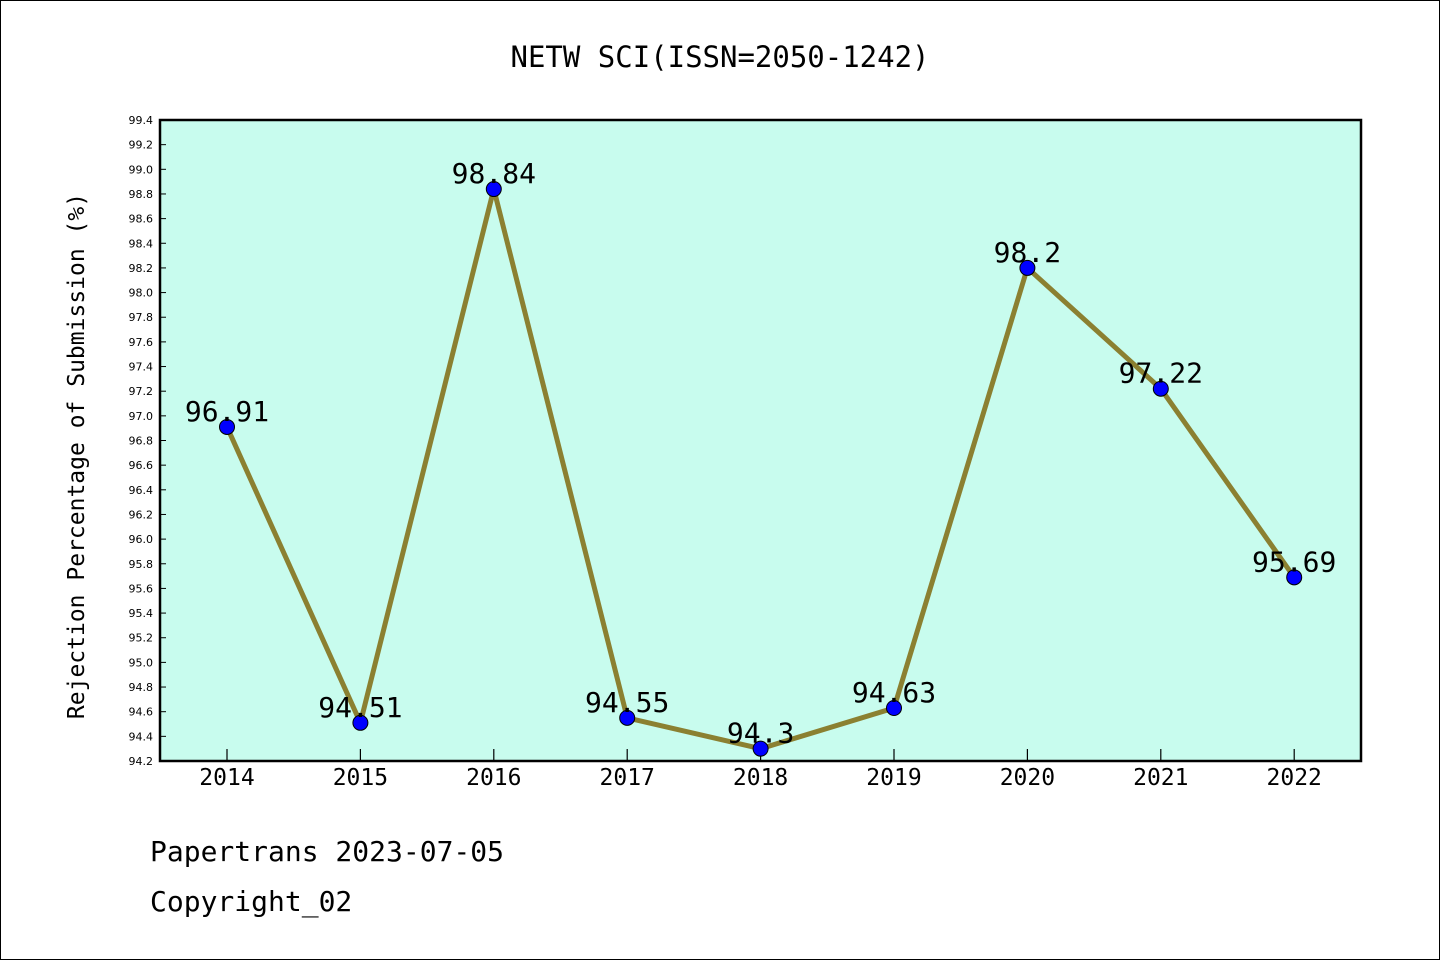 Image resolution: width=1440 pixels, height=960 pixels. I want to click on x-tick-label: 2015, so click(360, 778).